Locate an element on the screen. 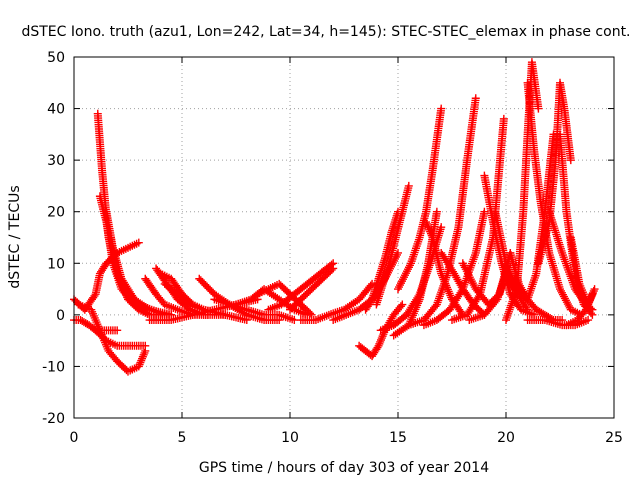 Image resolution: width=640 pixels, height=480 pixels. x-tick-label: 10 is located at coordinates (290, 438).